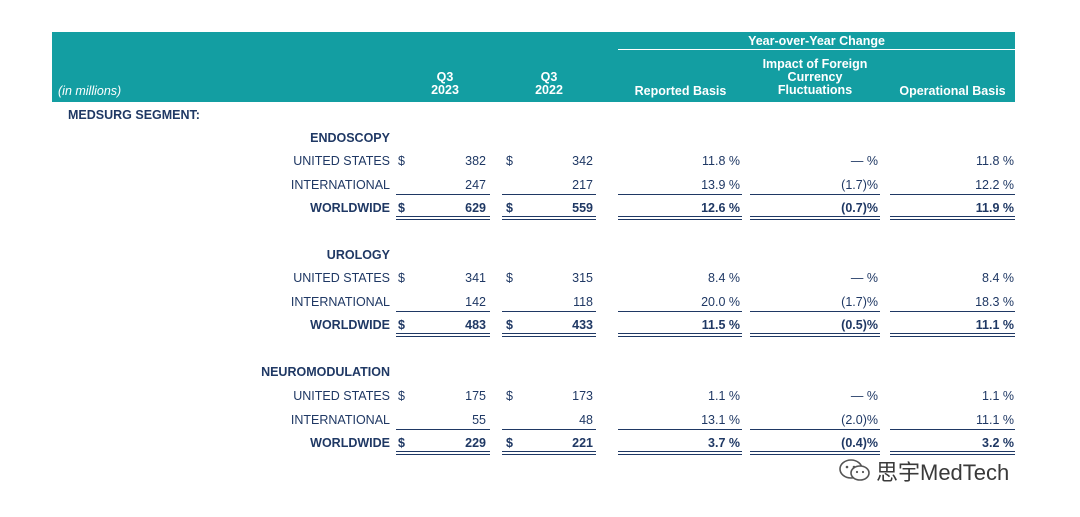  I want to click on cell-q3-2023: 341, so click(475, 278).